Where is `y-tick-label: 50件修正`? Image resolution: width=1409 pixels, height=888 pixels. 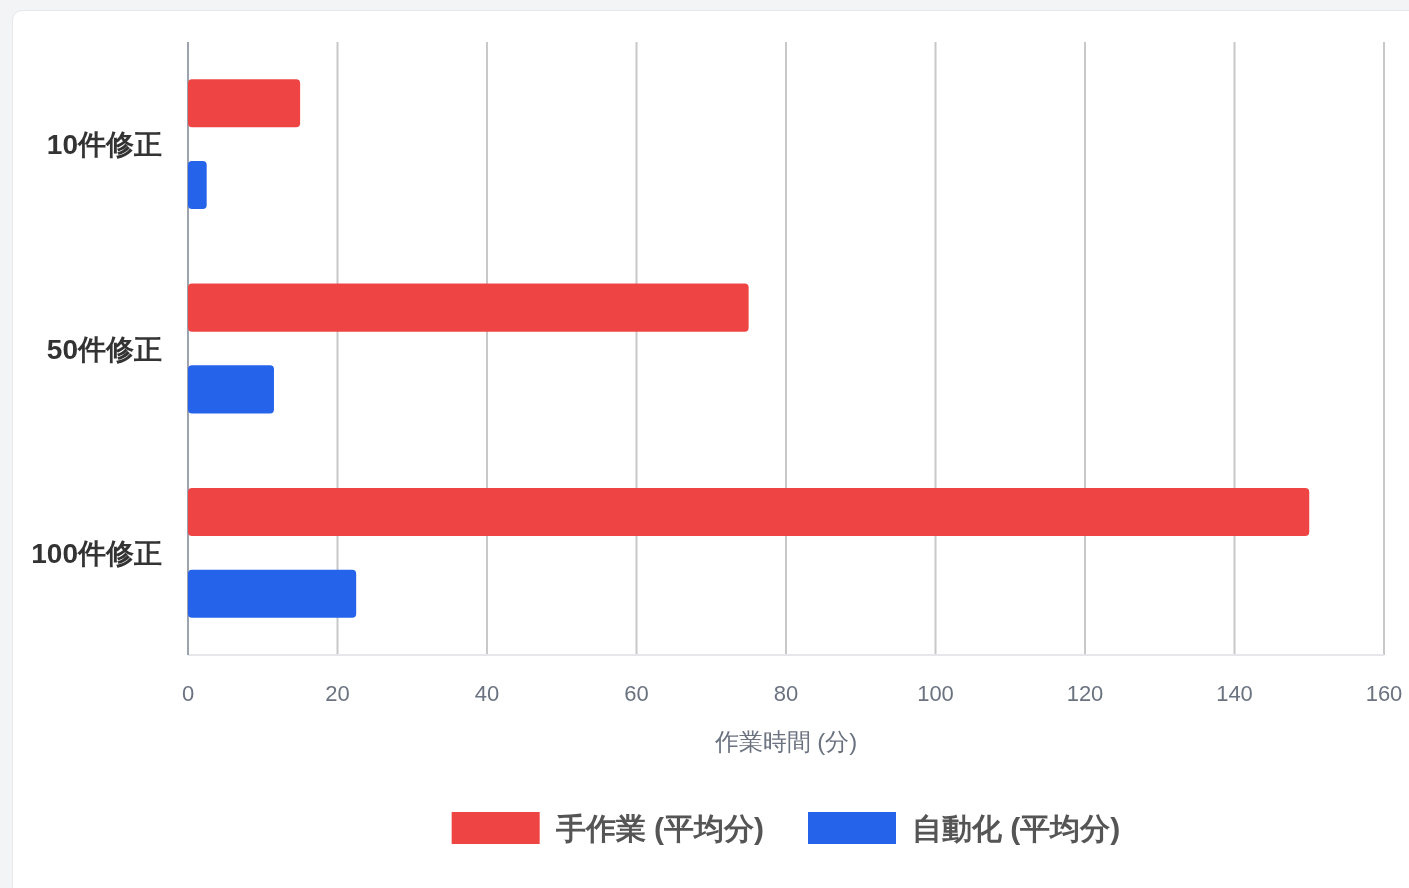
y-tick-label: 50件修正 is located at coordinates (104, 349).